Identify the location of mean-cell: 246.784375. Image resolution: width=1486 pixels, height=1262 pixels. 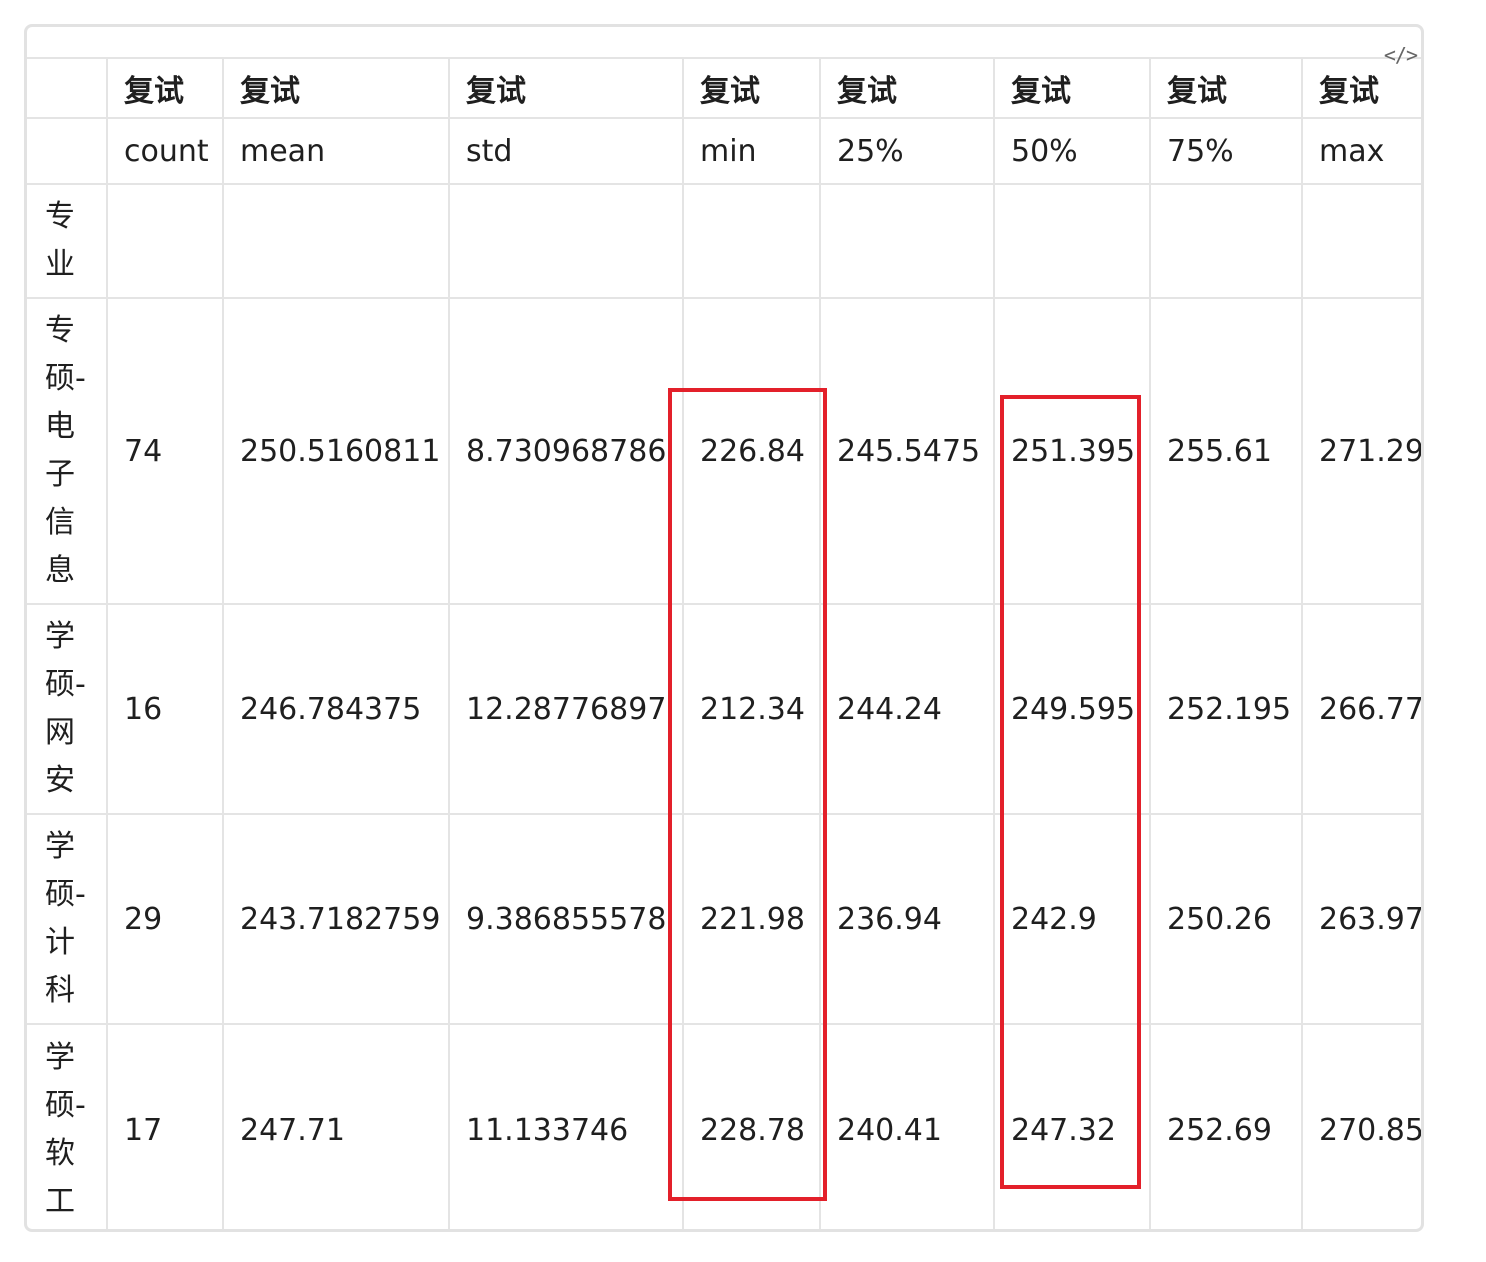
(336, 709).